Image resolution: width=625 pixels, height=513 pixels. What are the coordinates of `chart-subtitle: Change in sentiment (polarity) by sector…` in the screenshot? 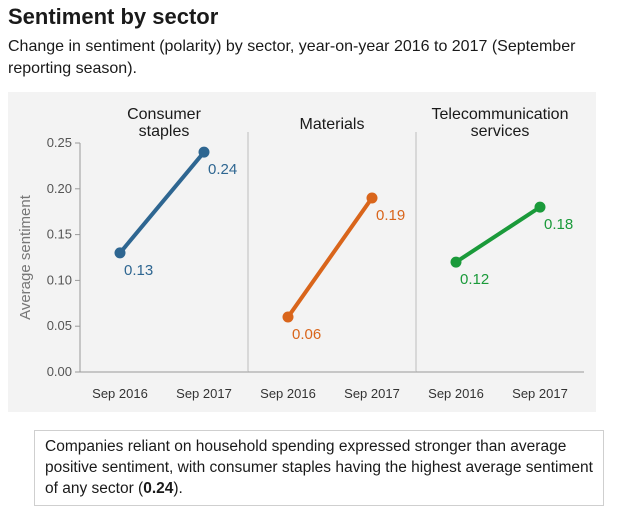 It's located at (292, 57).